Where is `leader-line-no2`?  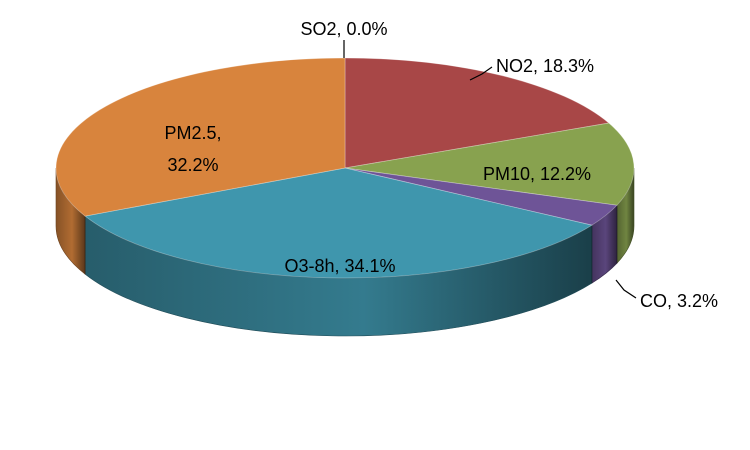 leader-line-no2 is located at coordinates (481, 73).